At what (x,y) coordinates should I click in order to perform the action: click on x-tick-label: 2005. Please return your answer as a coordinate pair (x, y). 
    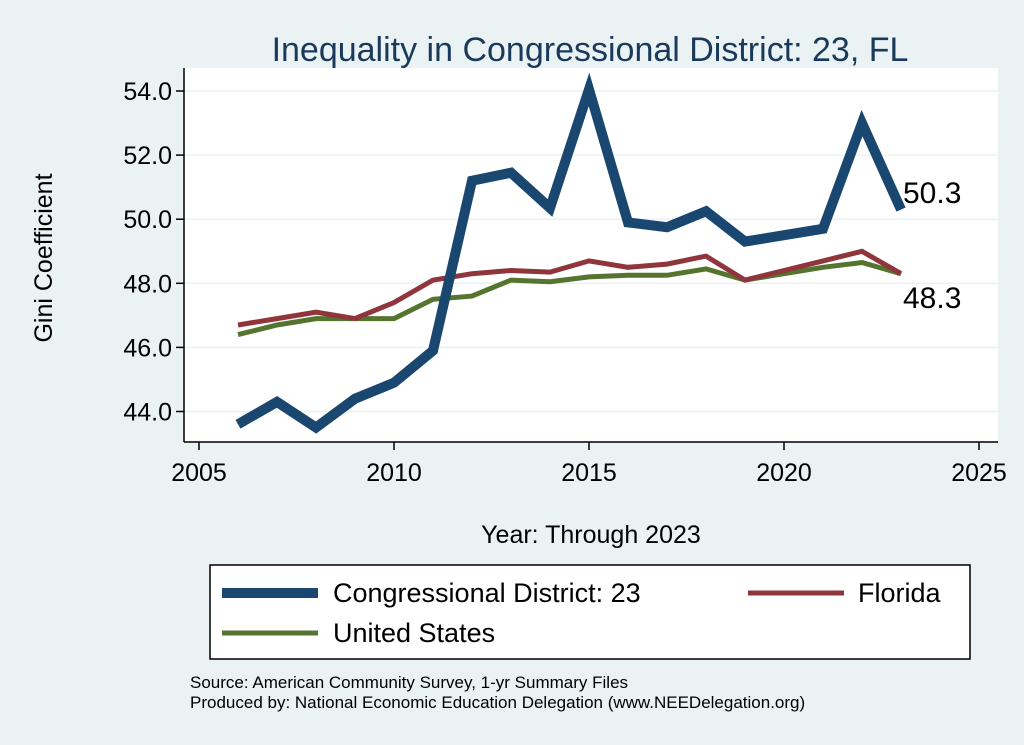
    Looking at the image, I should click on (199, 473).